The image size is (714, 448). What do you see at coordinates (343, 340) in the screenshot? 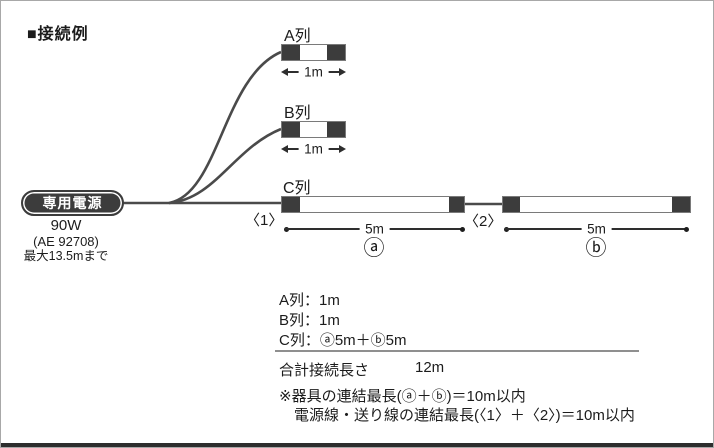
I see `summary-row-c: C列：ⓐ5m＋ⓑ5m` at bounding box center [343, 340].